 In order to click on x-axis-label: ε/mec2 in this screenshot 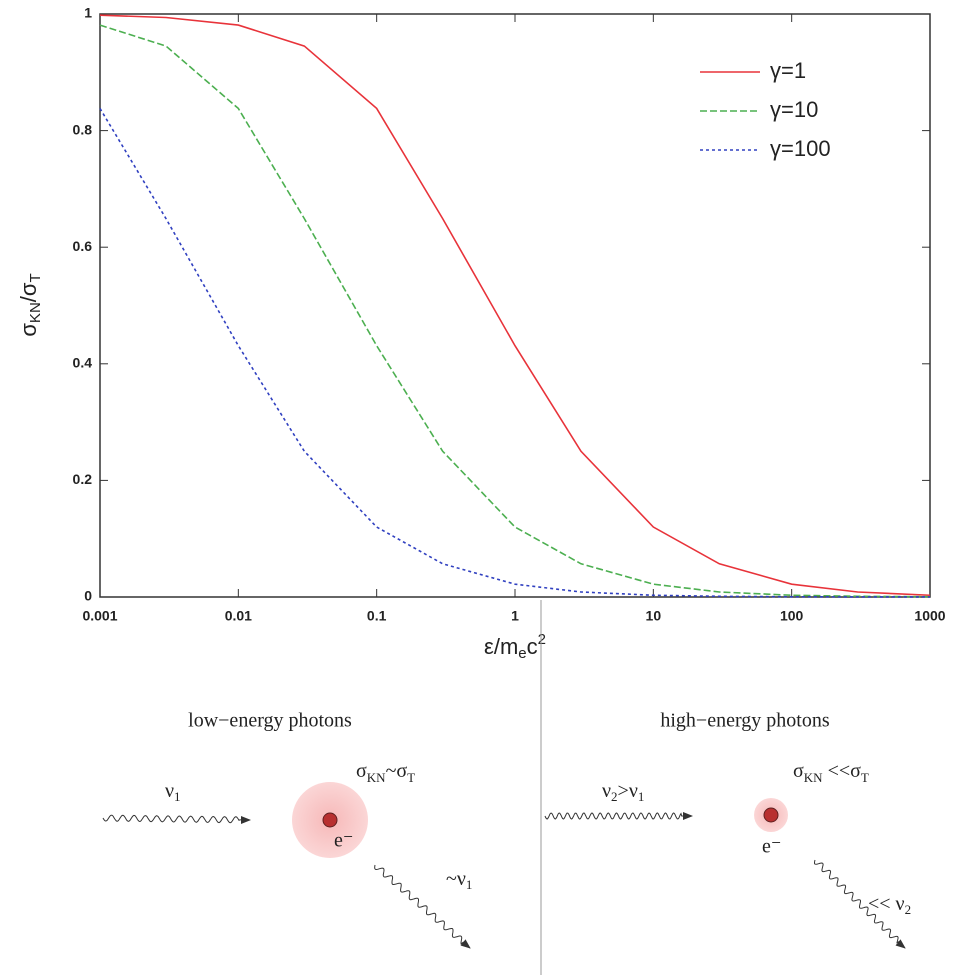, I will do `click(515, 646)`.